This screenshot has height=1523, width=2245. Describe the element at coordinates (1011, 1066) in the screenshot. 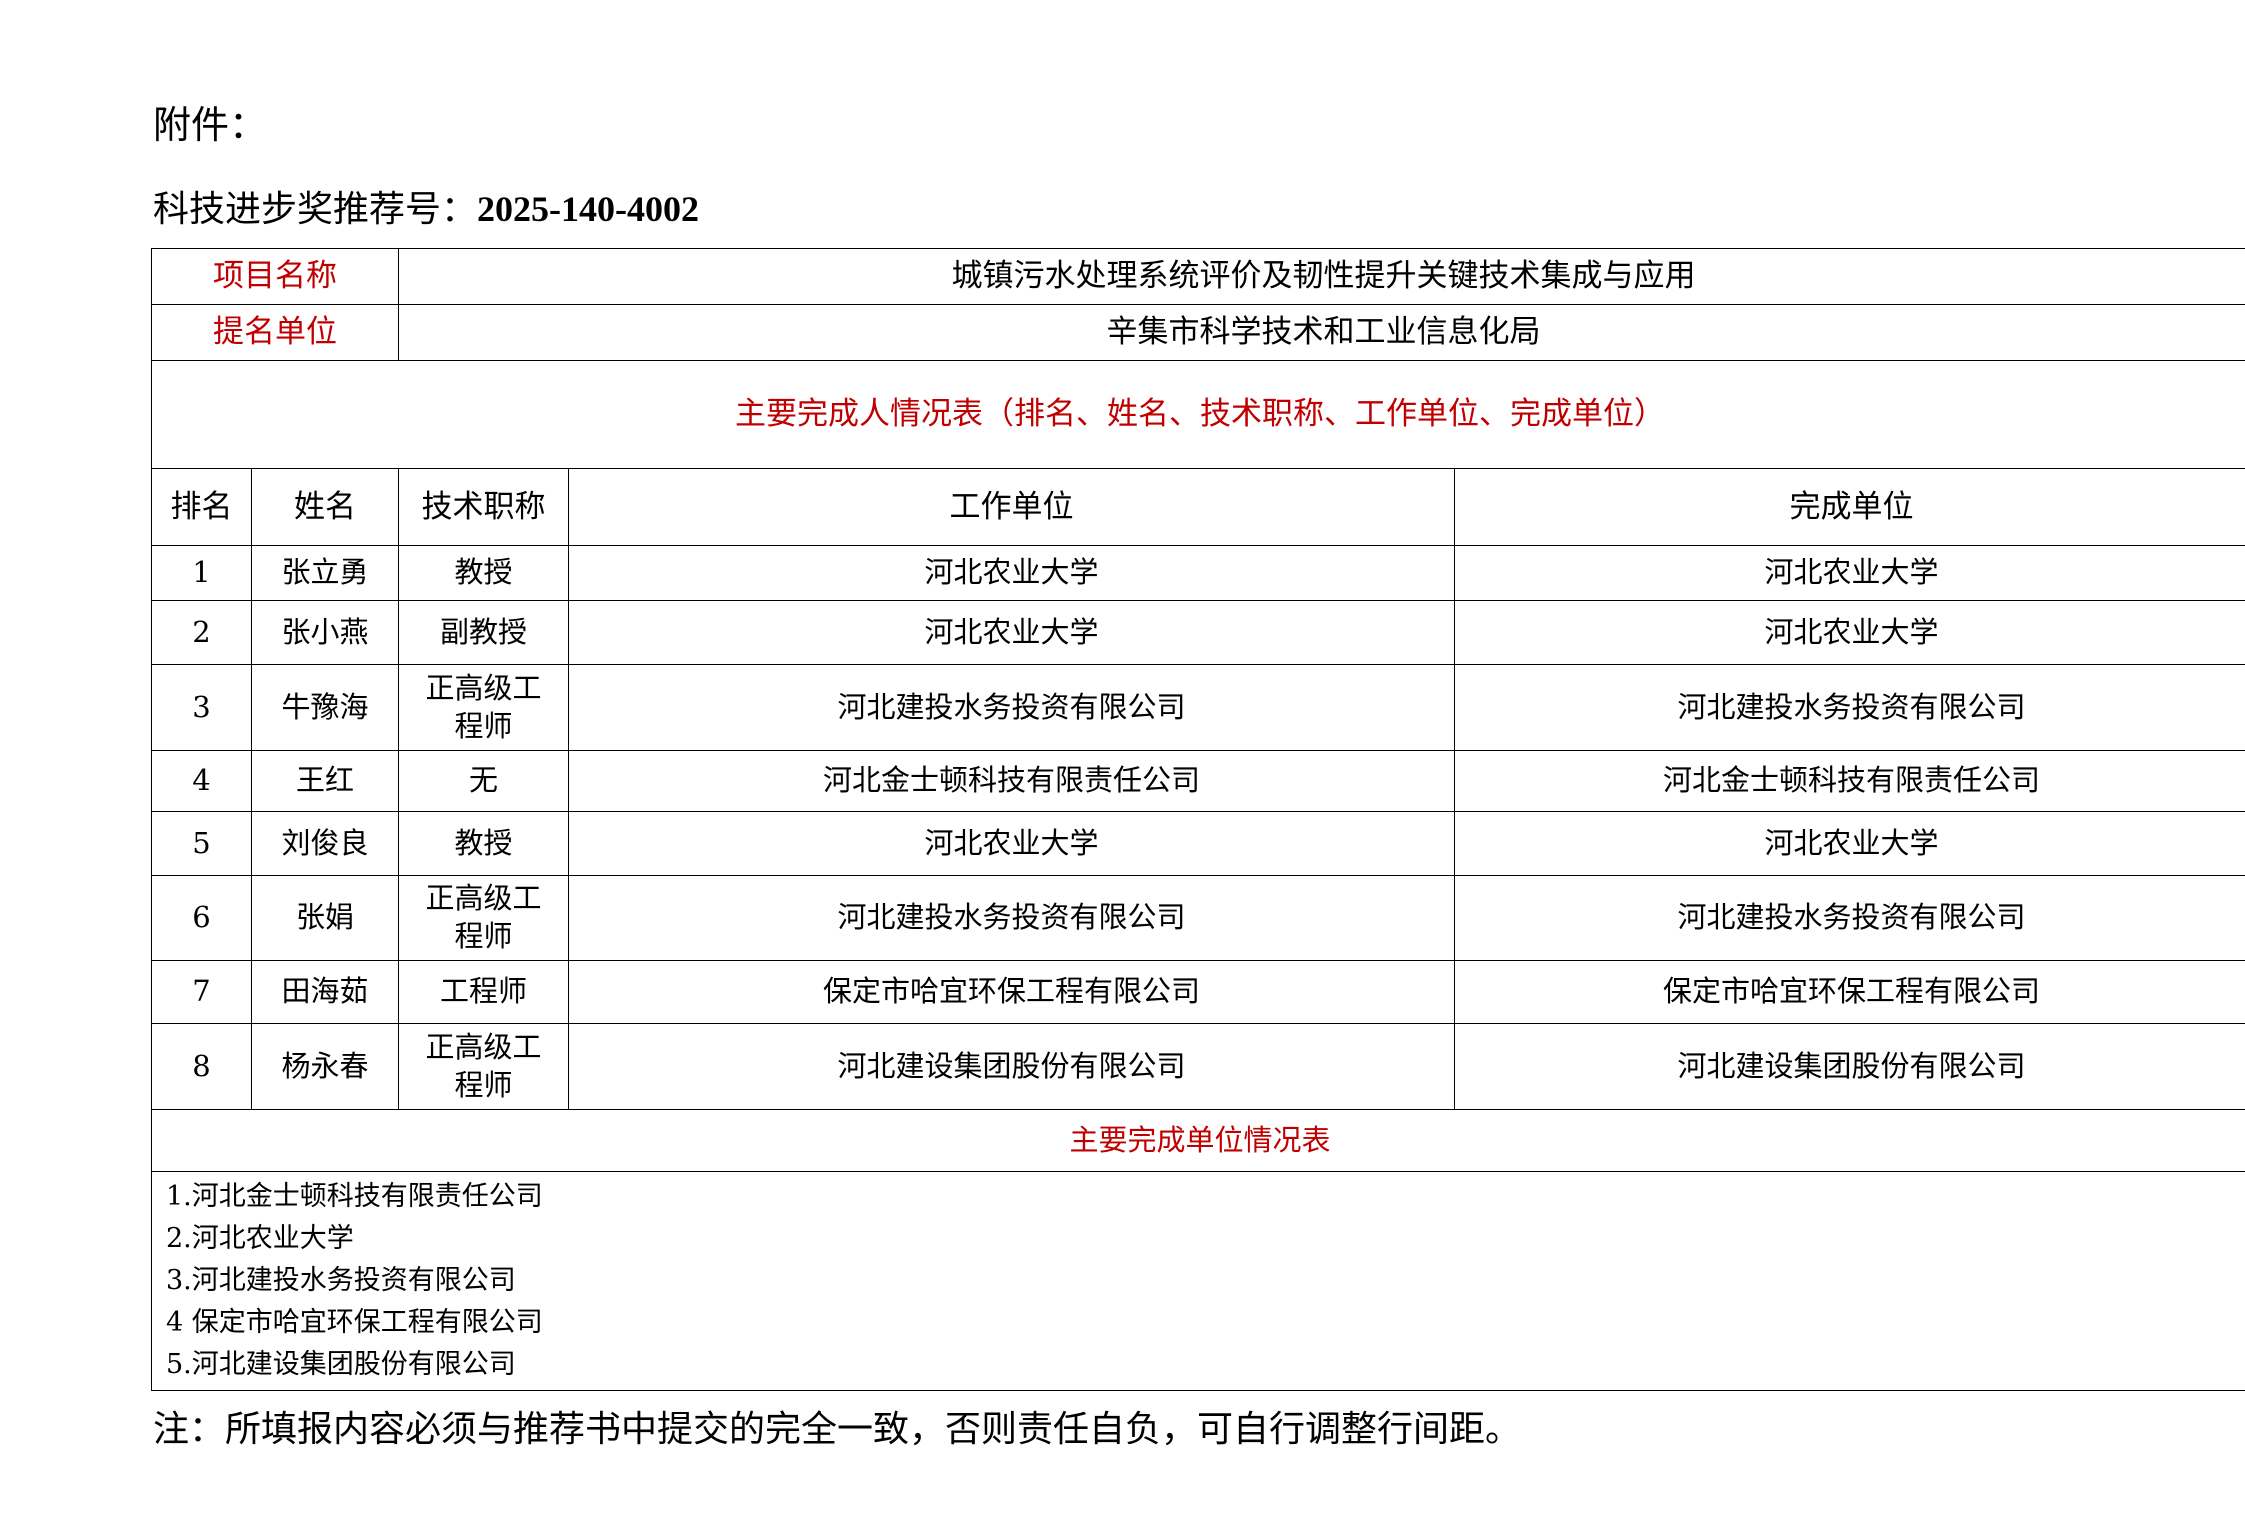

I see `cell-work-unit: 河北建设集团股份有限公司` at that location.